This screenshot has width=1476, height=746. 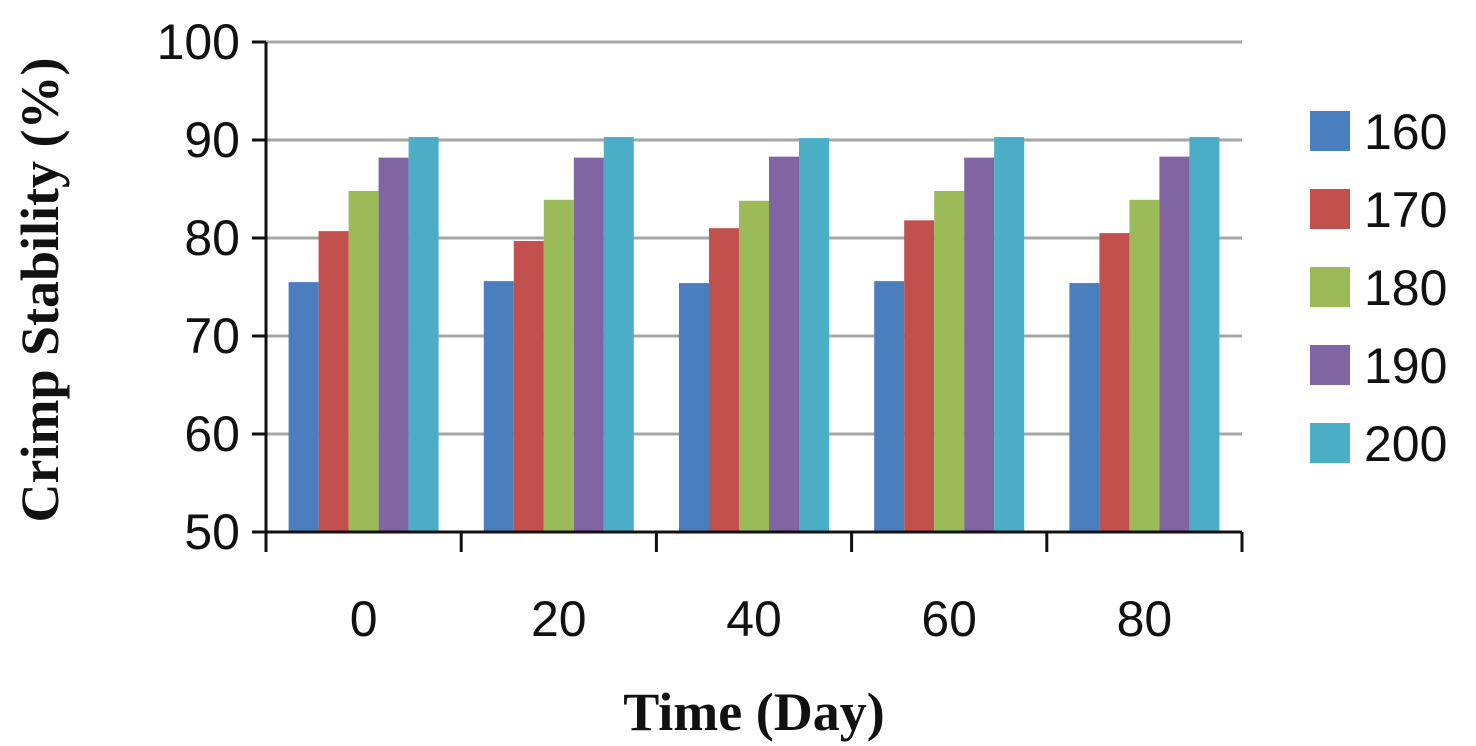 What do you see at coordinates (1405, 288) in the screenshot?
I see `legend-label-180: 180` at bounding box center [1405, 288].